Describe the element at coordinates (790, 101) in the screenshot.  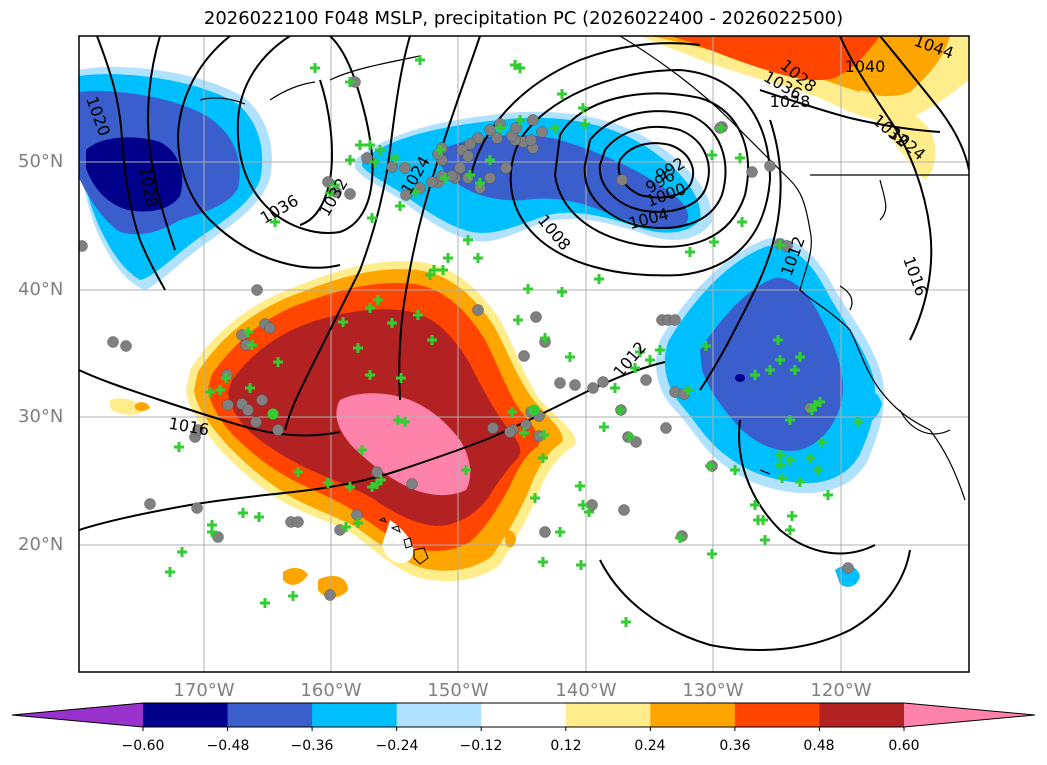
I see `isobar-label: 1028` at that location.